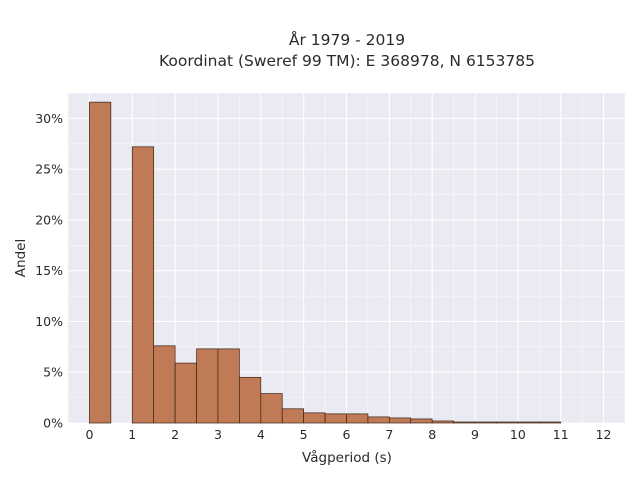 The width and height of the screenshot is (640, 480). I want to click on x-tick-label: 1, so click(132, 434).